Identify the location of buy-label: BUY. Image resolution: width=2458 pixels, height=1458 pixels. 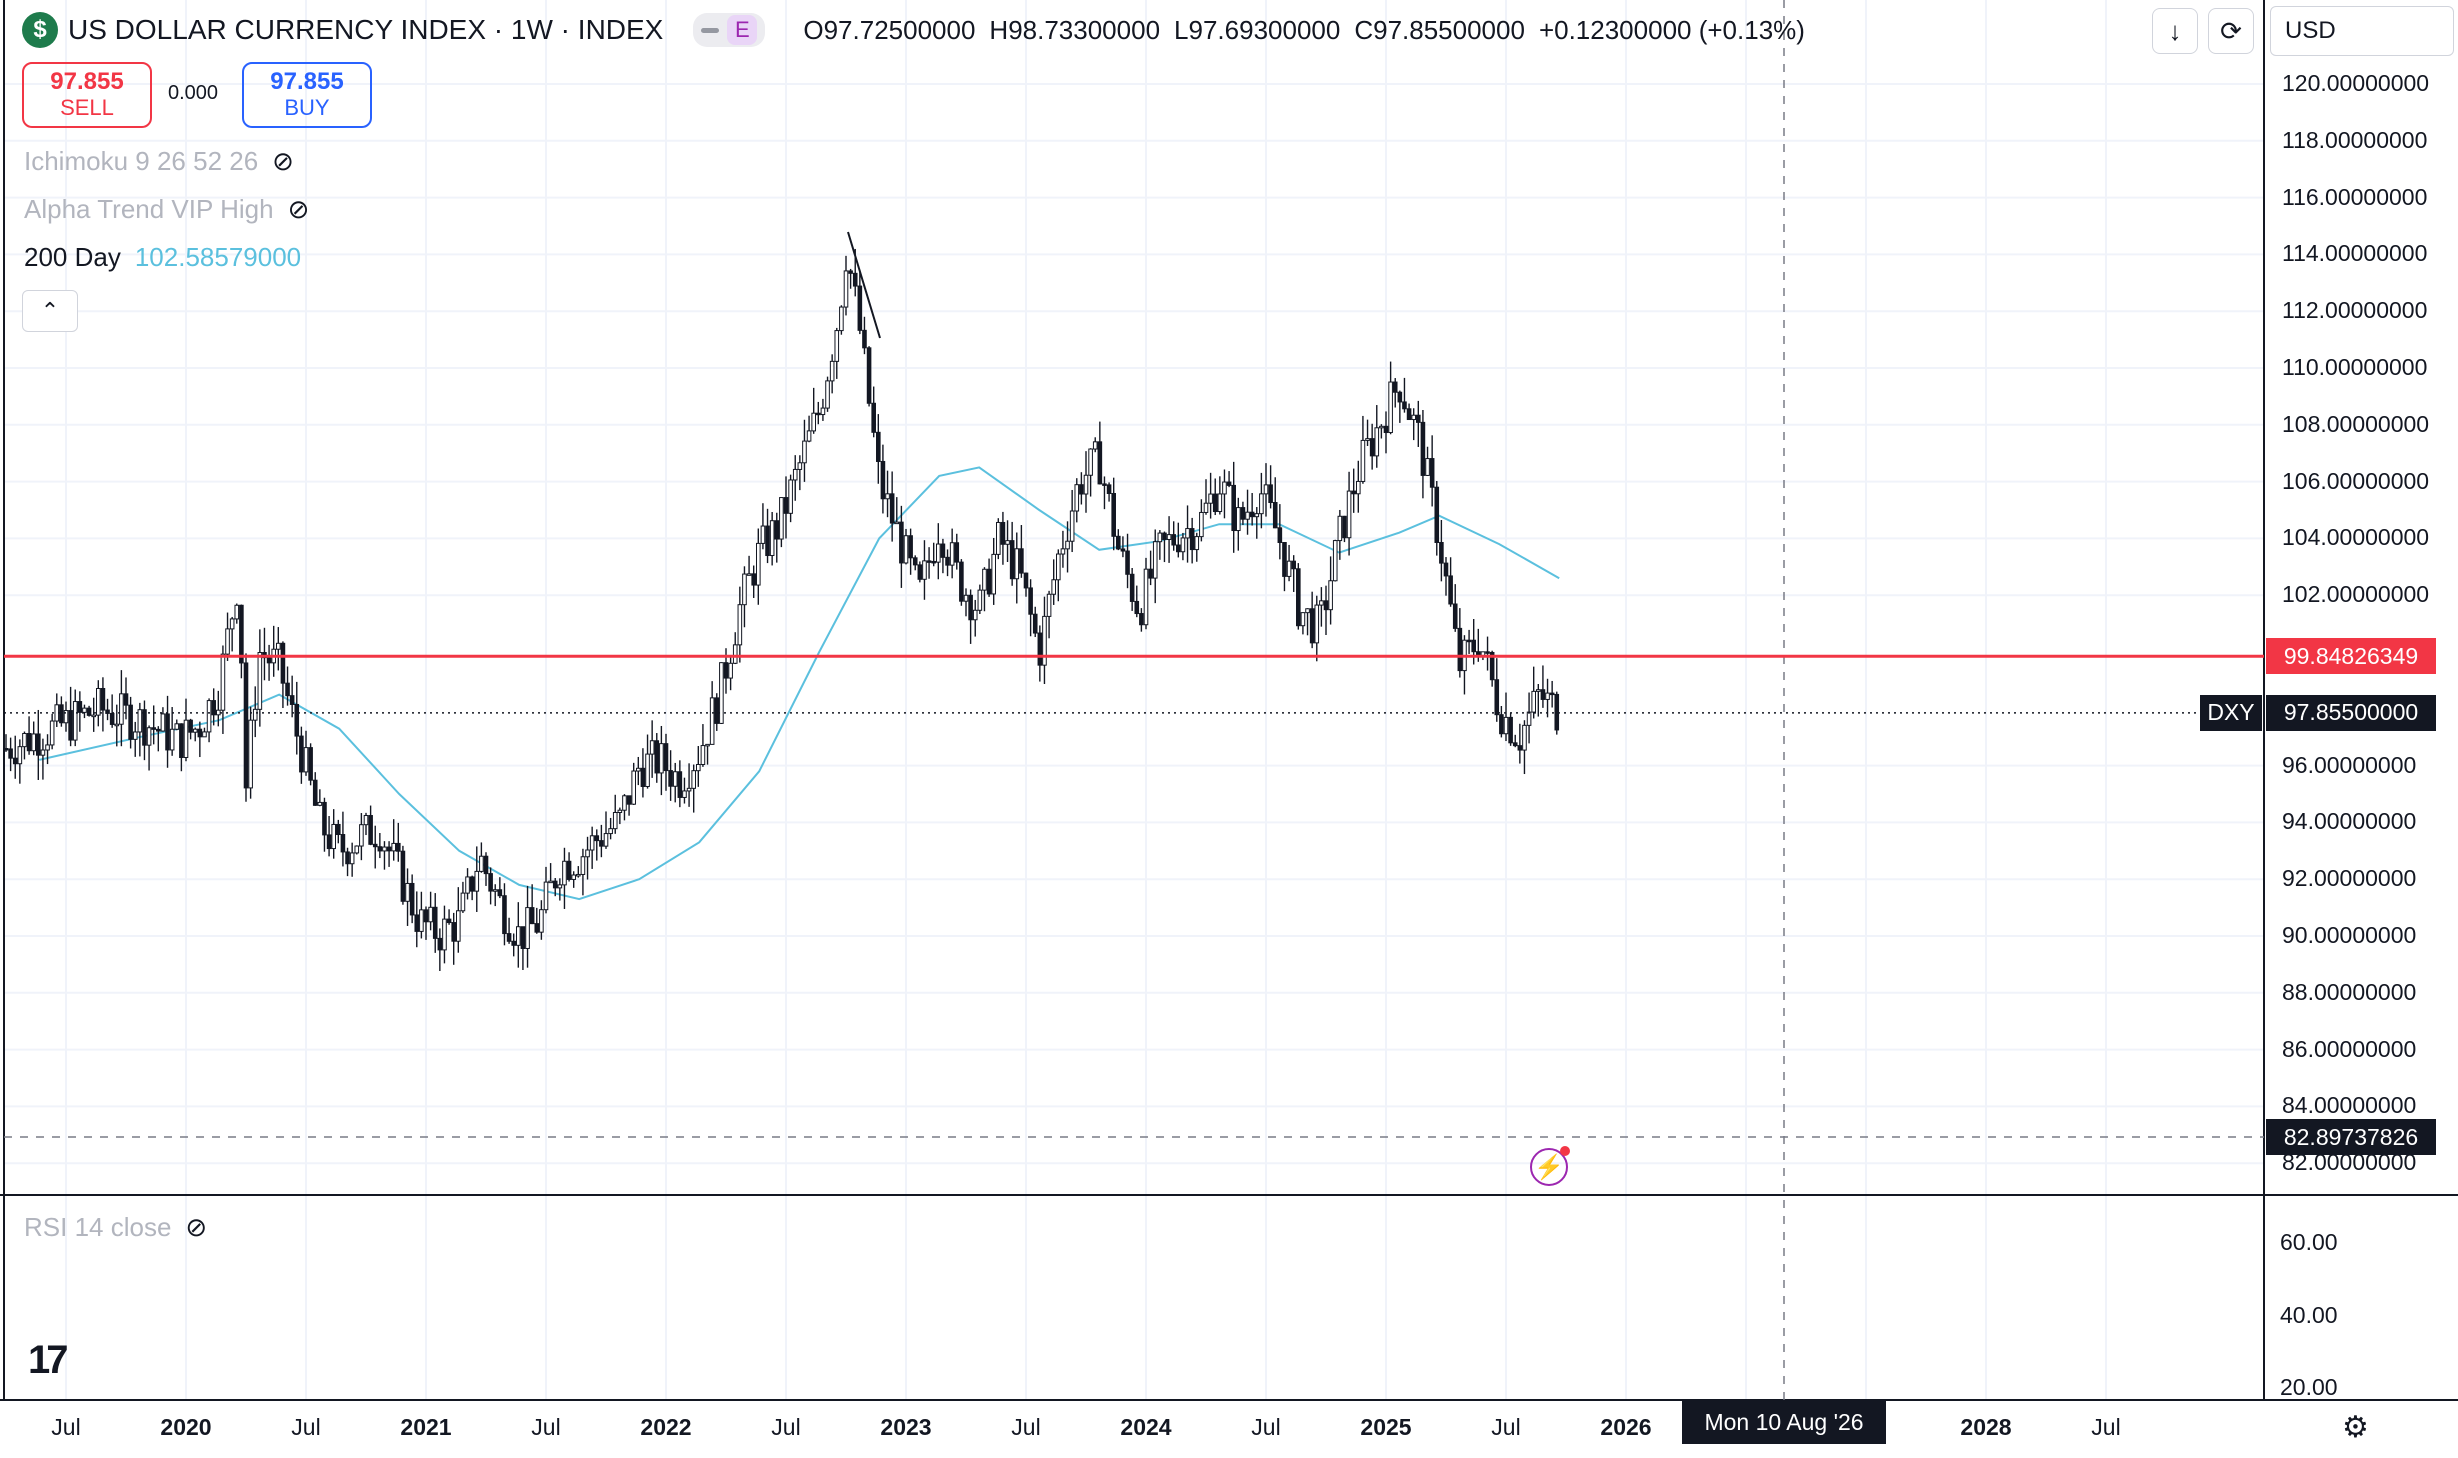
(307, 107).